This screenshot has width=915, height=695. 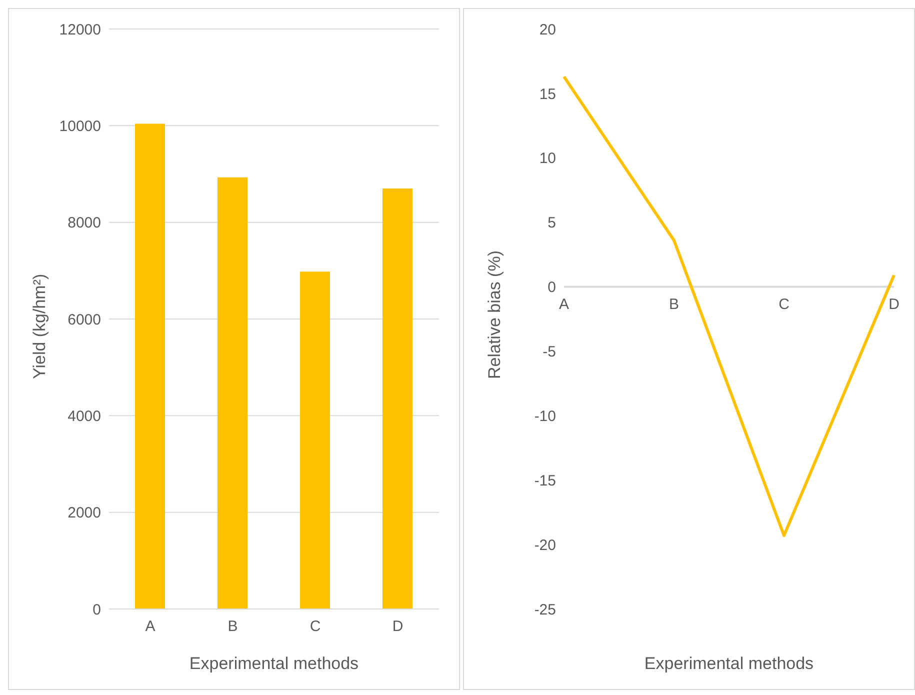 I want to click on y-tick-label: -5, so click(x=549, y=352).